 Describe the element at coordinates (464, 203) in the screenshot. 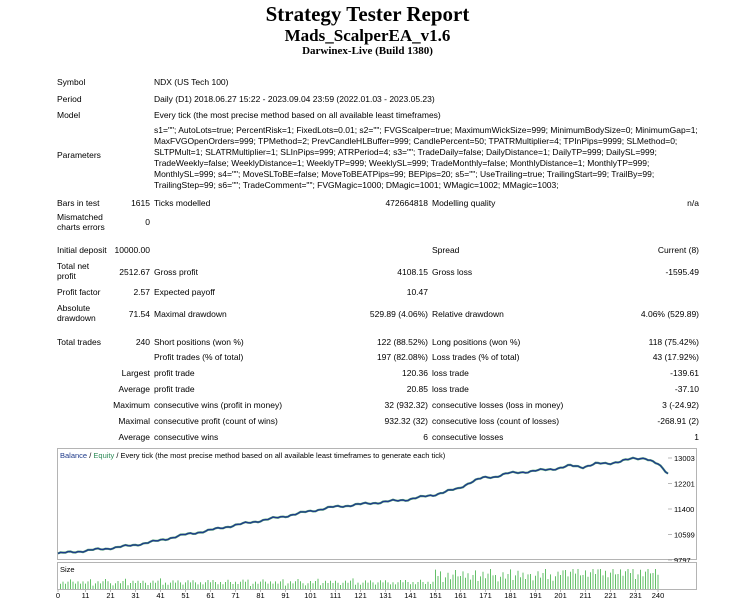

I see `quality-label: Modelling quality` at that location.